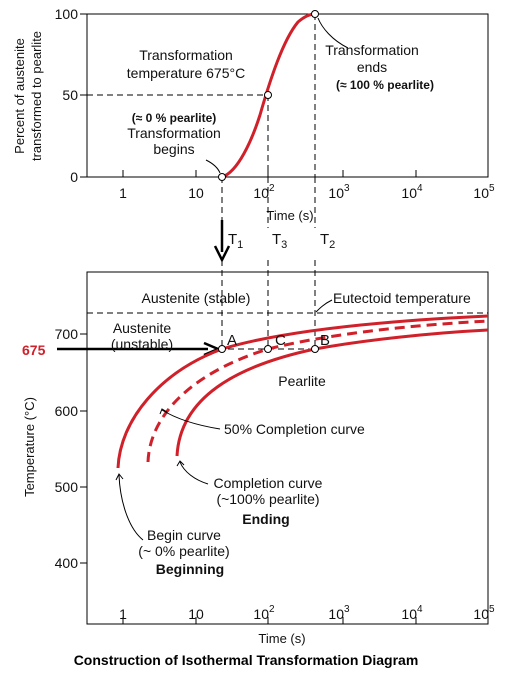  Describe the element at coordinates (324, 306) in the screenshot. I see `eutectoid-leader` at that location.